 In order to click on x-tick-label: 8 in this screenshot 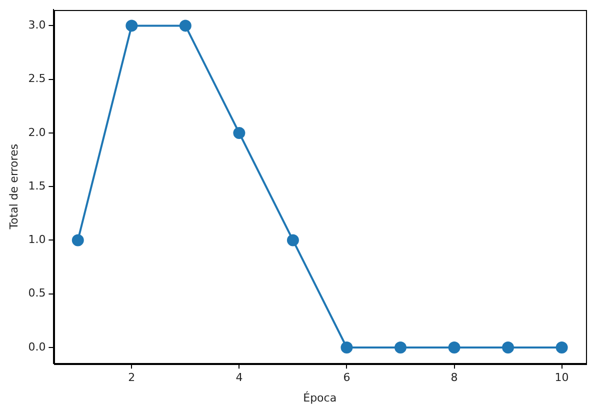, I will do `click(454, 377)`.